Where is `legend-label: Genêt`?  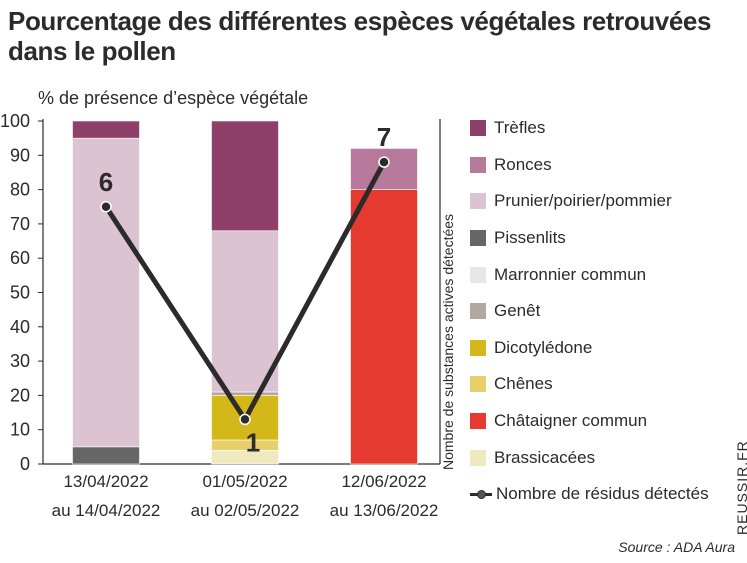 legend-label: Genêt is located at coordinates (517, 311).